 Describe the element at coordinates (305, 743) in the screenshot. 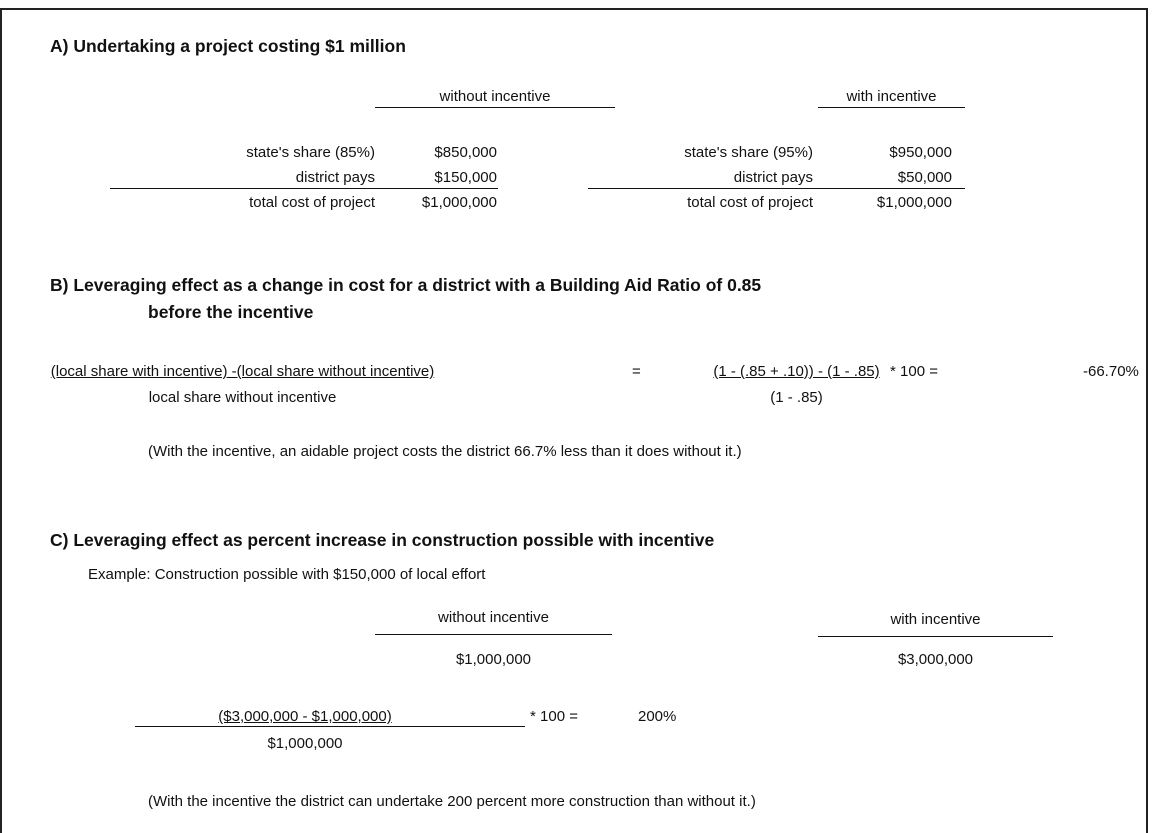

I see `fraction-denominator: $1,000,000` at that location.